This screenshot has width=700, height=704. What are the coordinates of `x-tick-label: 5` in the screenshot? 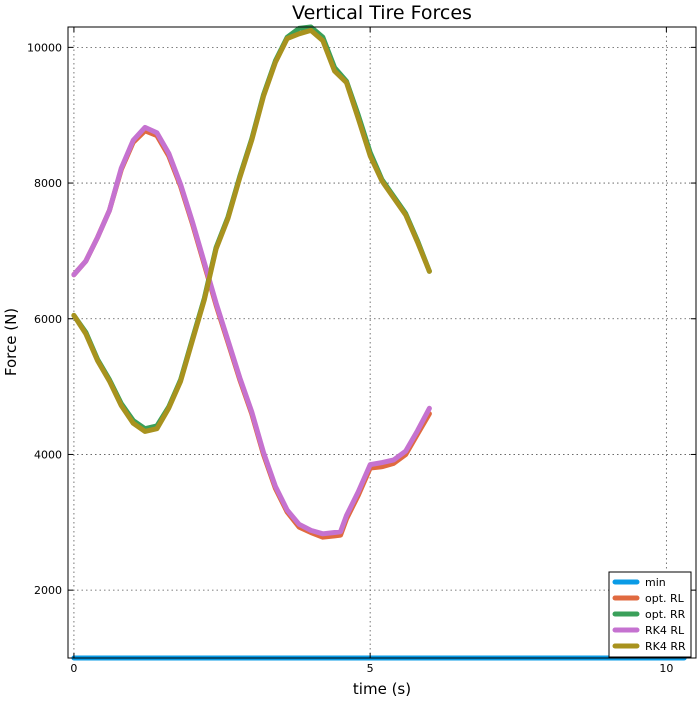 It's located at (370, 668).